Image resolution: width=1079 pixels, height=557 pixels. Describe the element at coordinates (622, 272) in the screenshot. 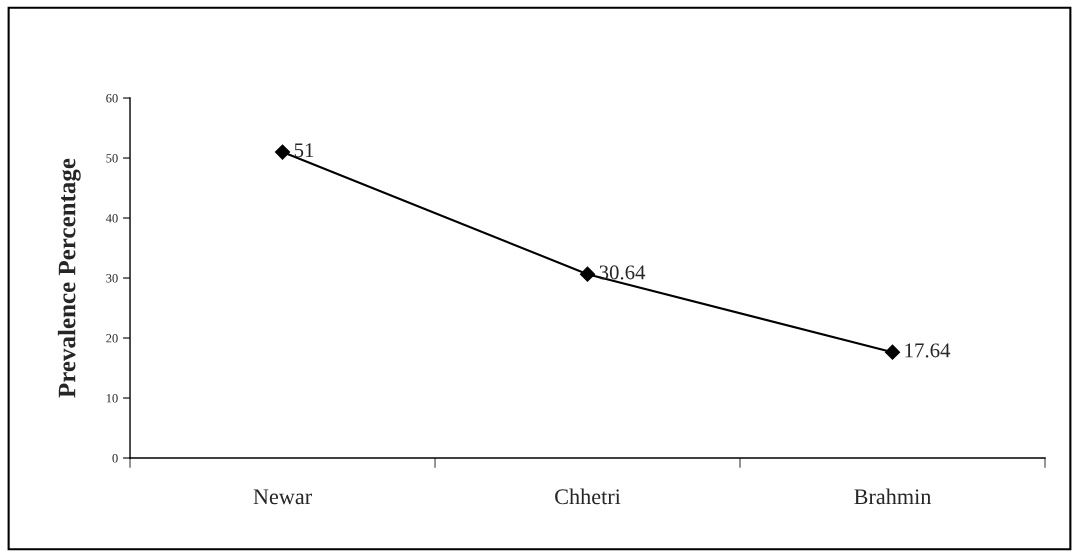

I see `data-label: 30.64` at that location.